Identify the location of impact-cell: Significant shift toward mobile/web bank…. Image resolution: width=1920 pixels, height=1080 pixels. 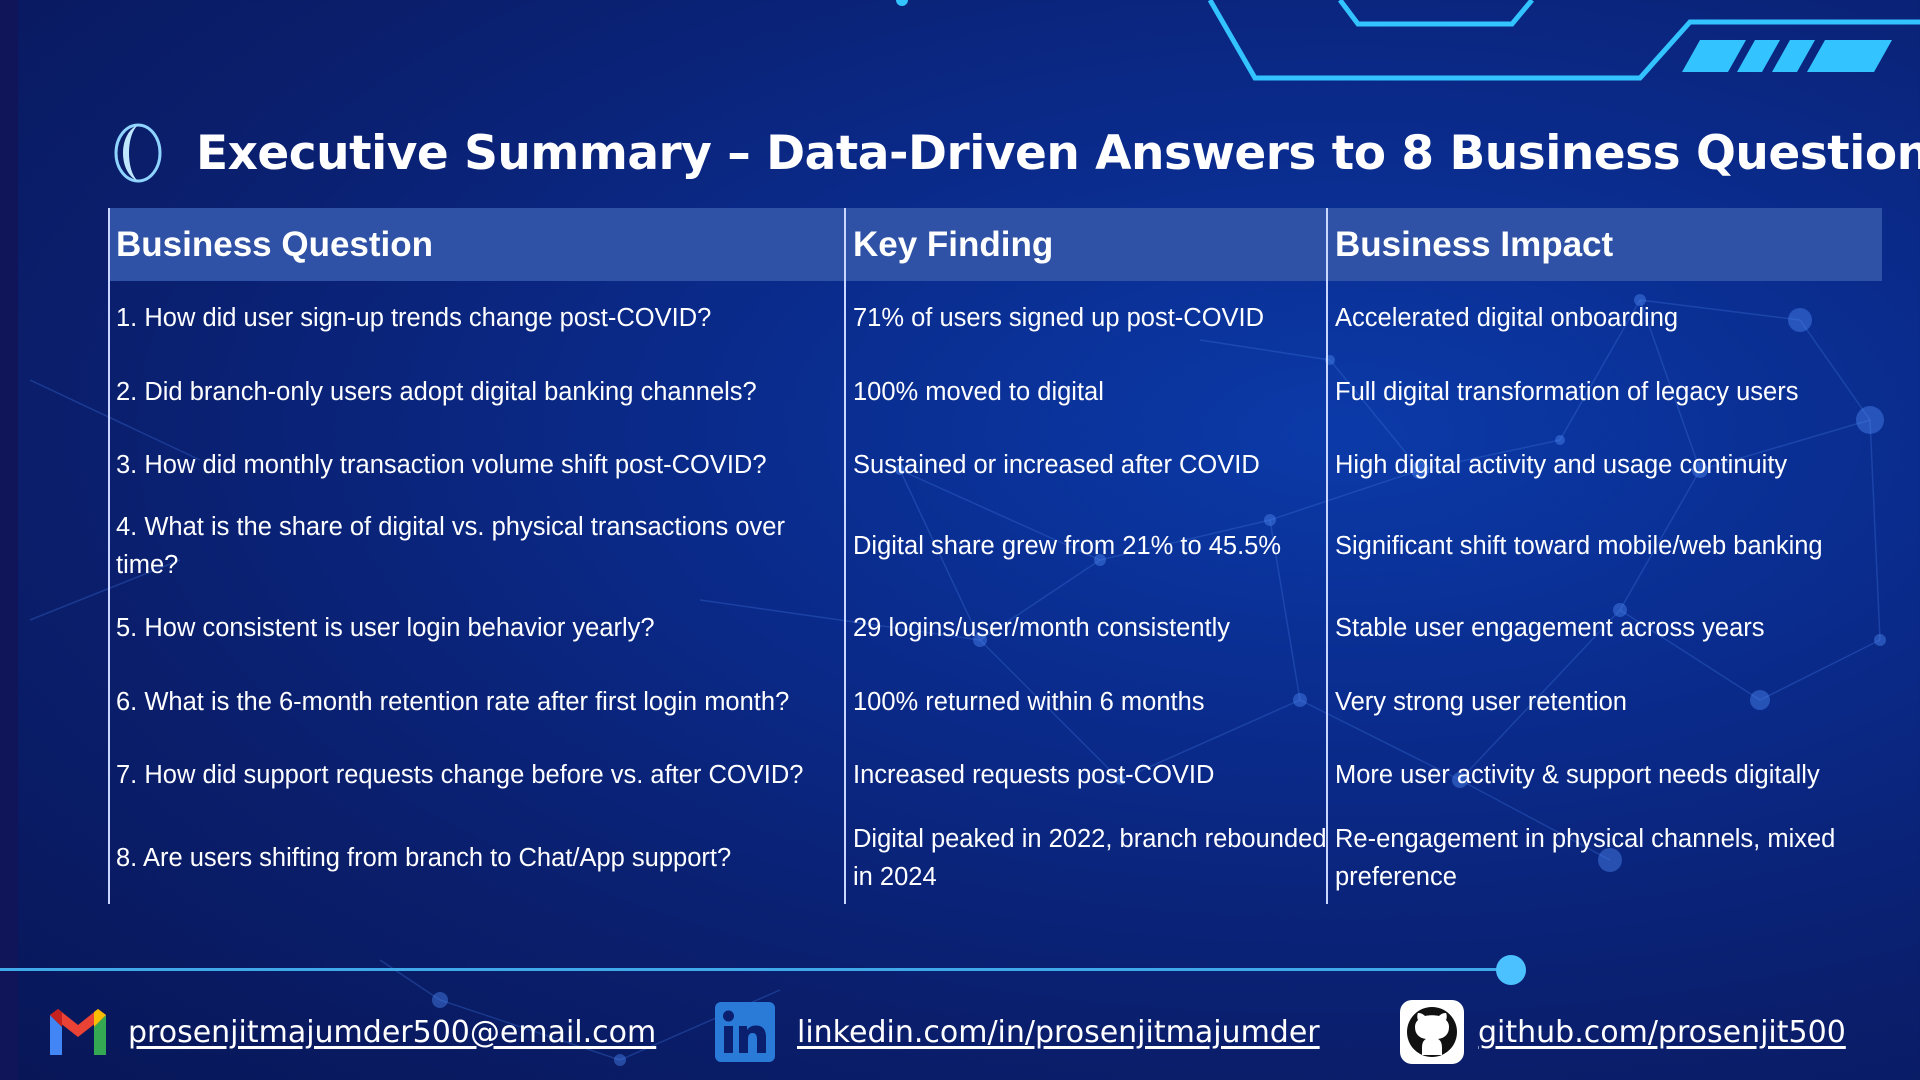
(1579, 546).